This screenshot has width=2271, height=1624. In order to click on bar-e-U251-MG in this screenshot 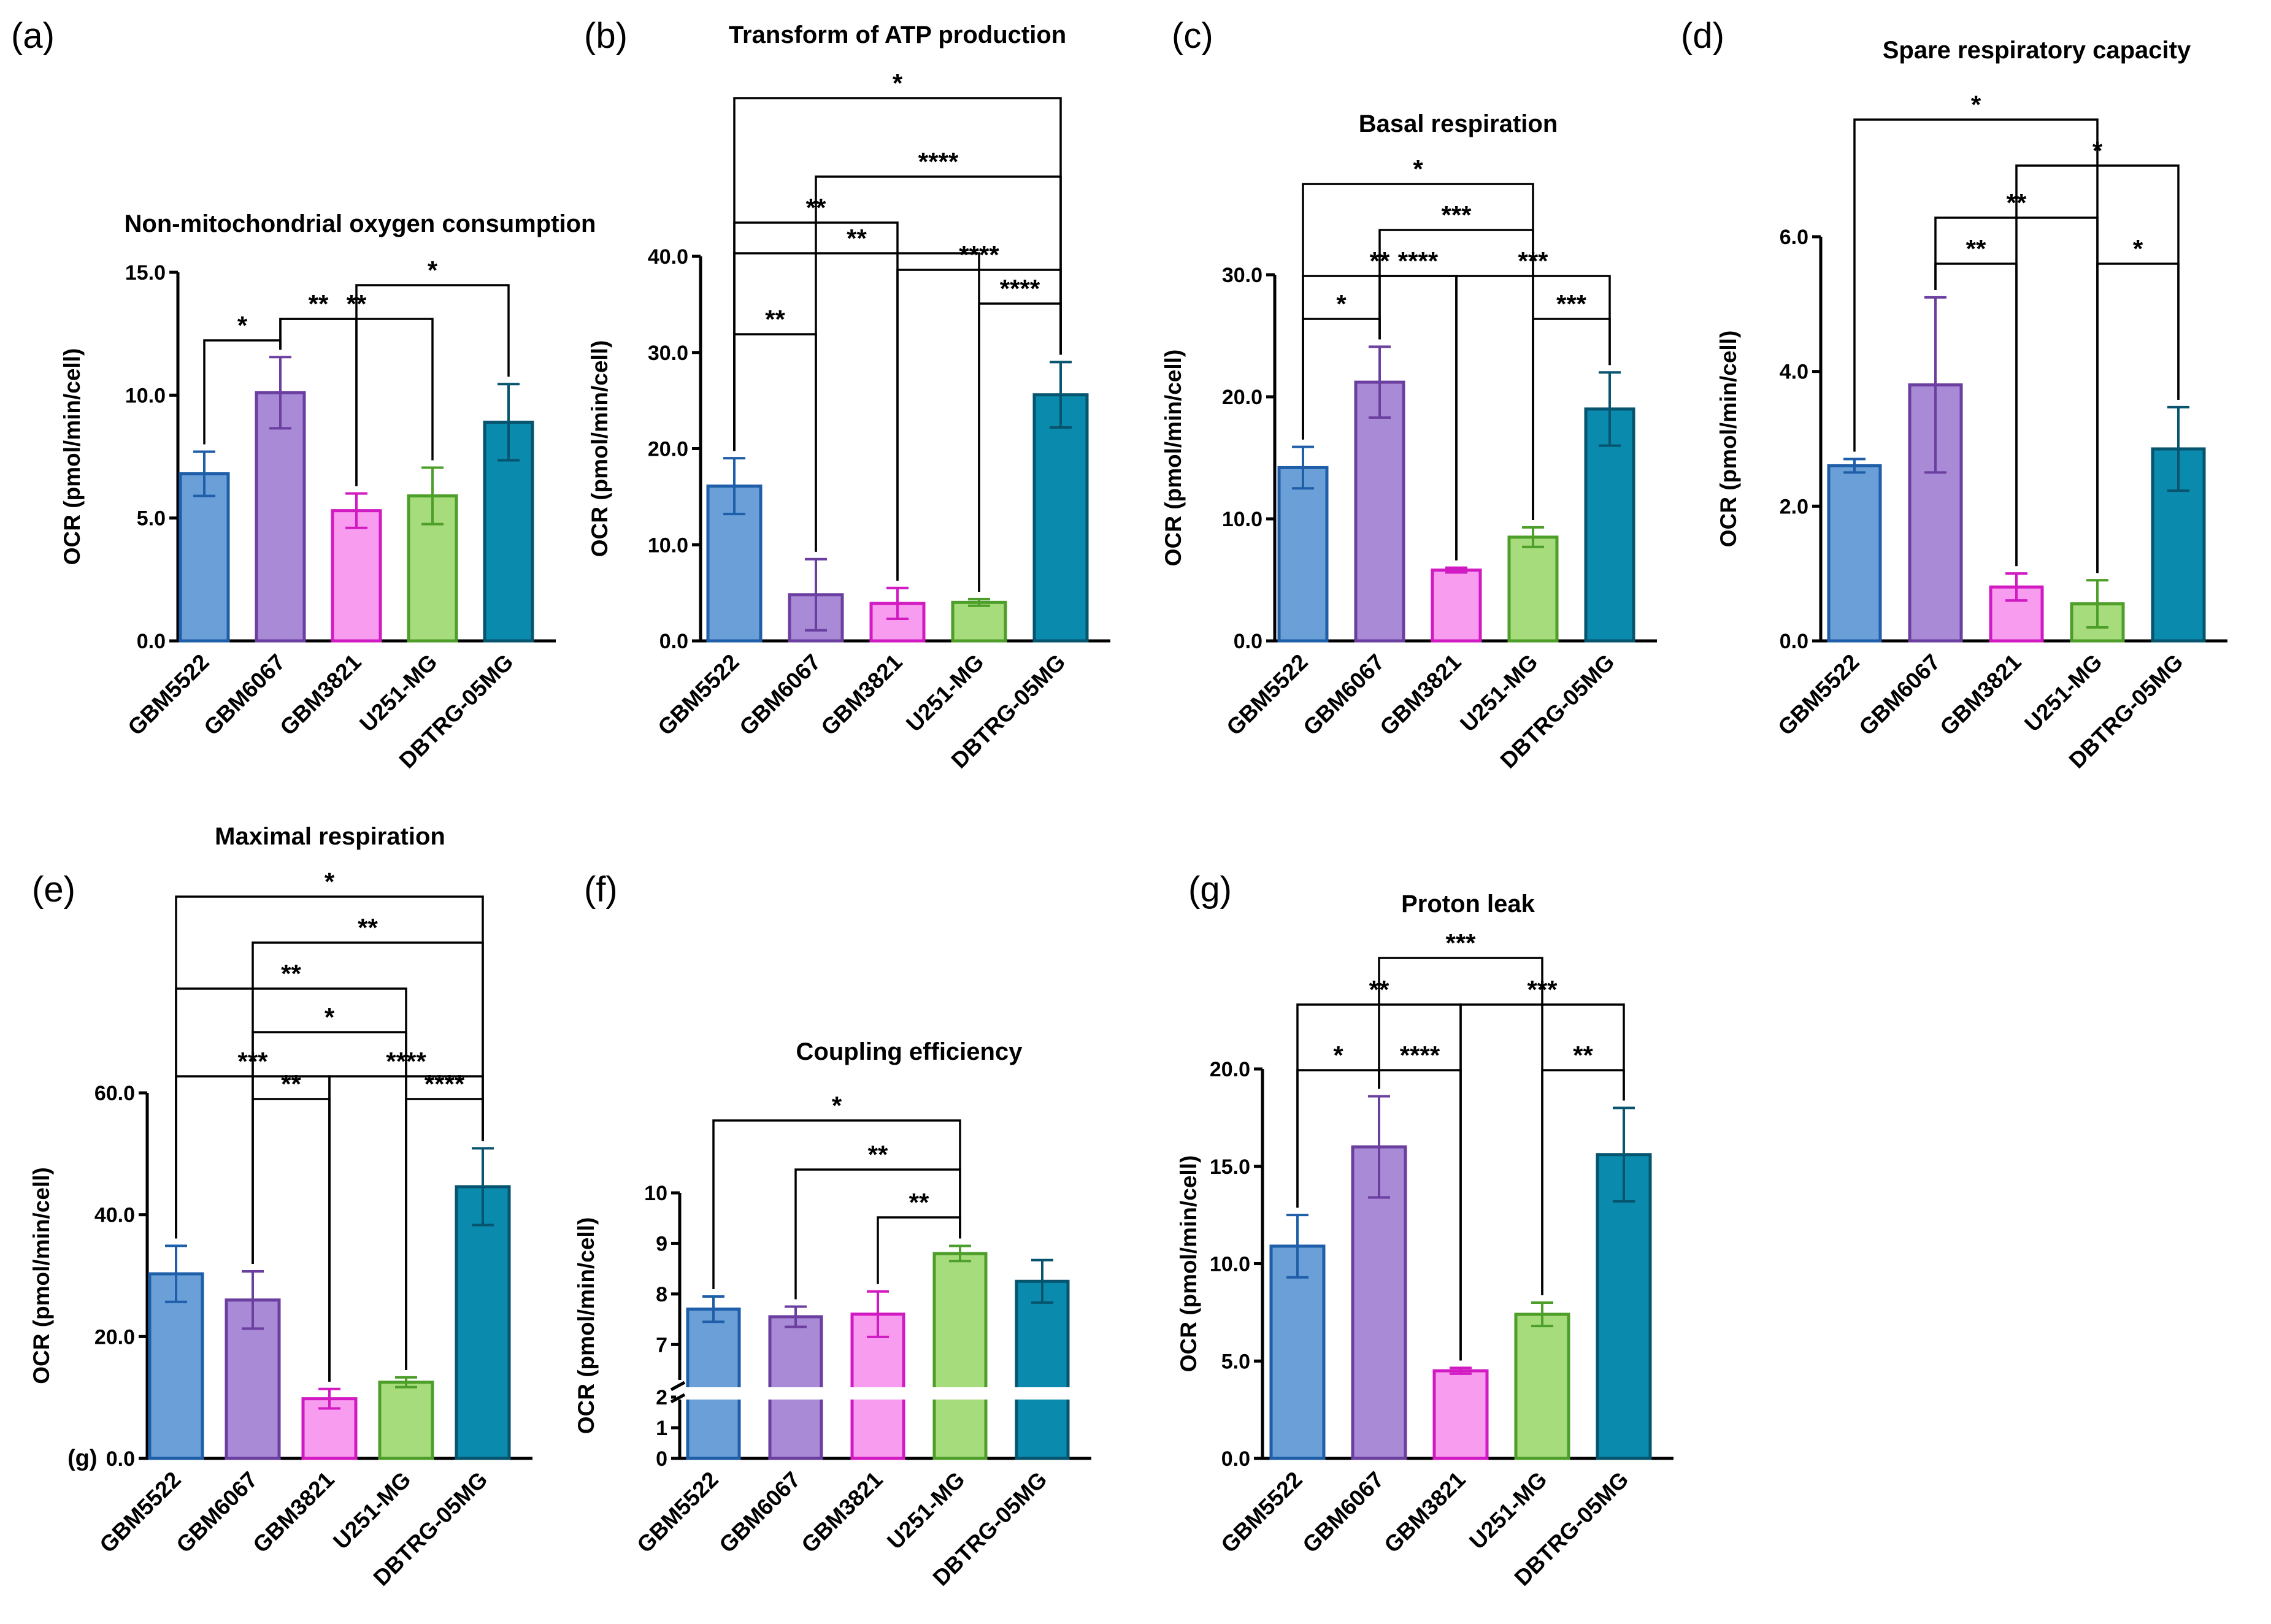, I will do `click(406, 1420)`.